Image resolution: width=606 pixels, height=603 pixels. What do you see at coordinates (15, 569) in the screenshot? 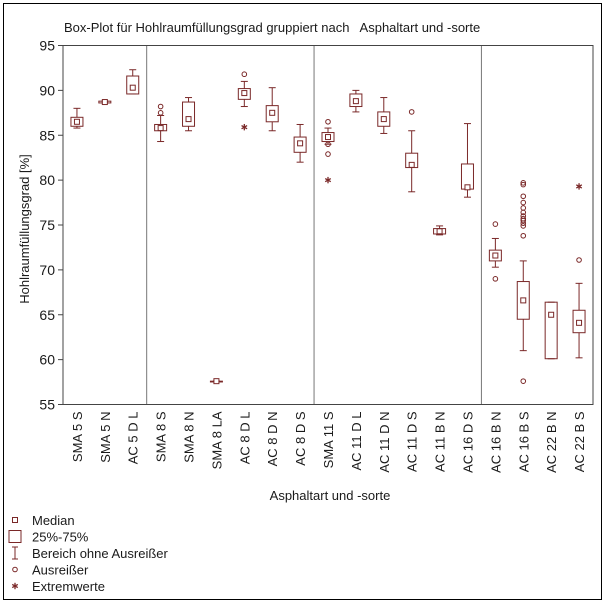
I see `legend-outlier-symbol` at bounding box center [15, 569].